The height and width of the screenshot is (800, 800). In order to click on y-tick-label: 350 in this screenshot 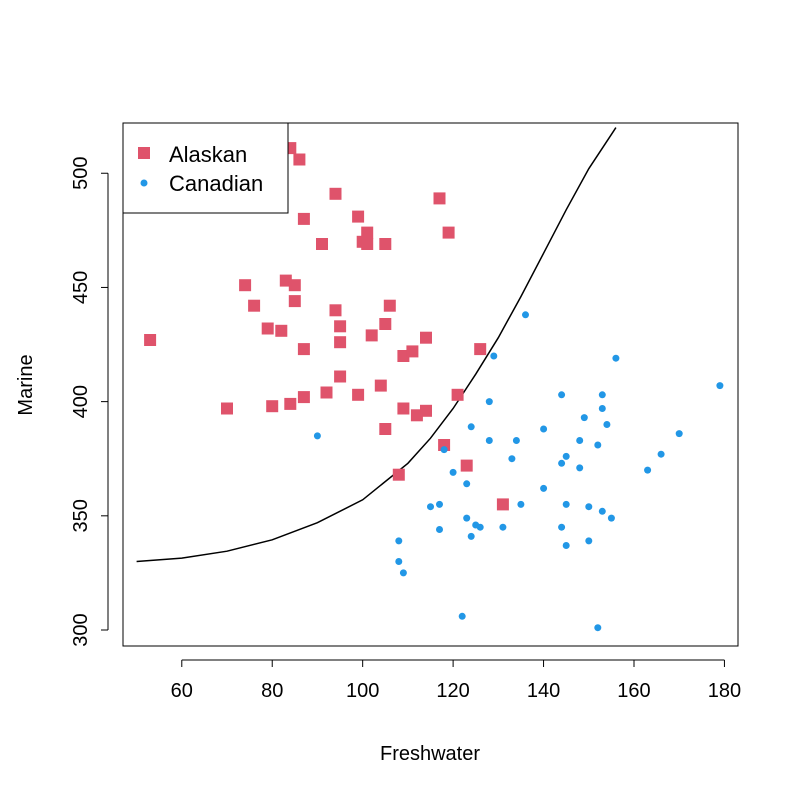, I will do `click(81, 515)`.